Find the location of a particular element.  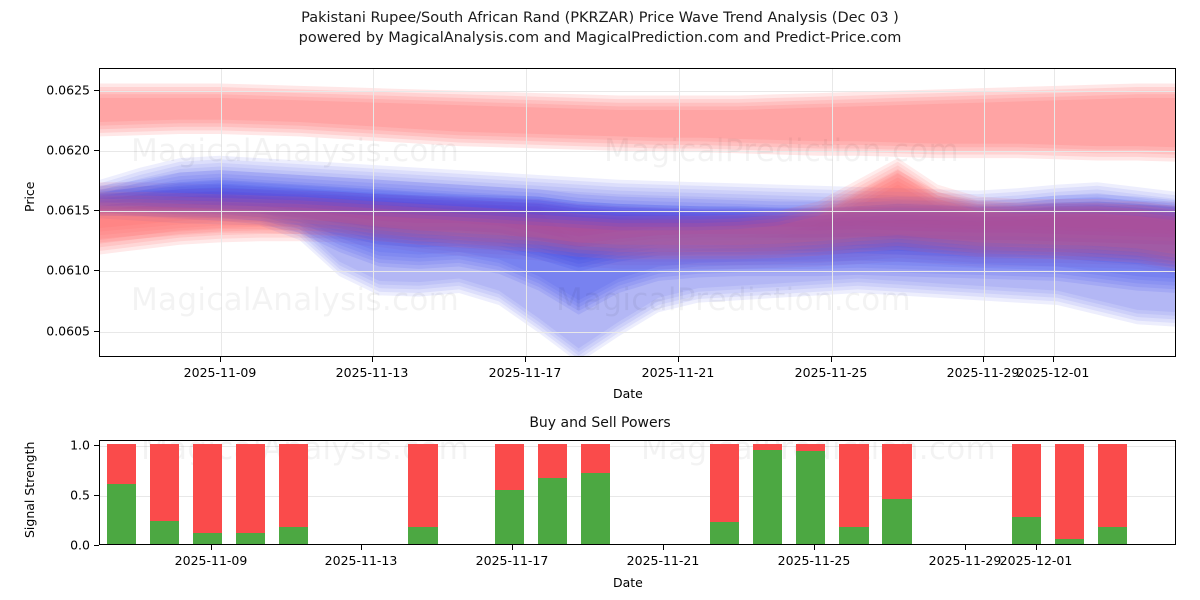

price-ytick-label-4: 0.0625 is located at coordinates (68, 90).